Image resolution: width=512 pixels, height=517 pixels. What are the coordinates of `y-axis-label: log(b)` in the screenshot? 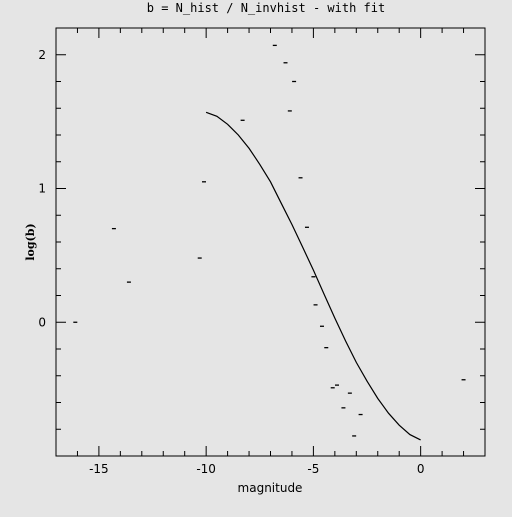 It's located at (30, 241).